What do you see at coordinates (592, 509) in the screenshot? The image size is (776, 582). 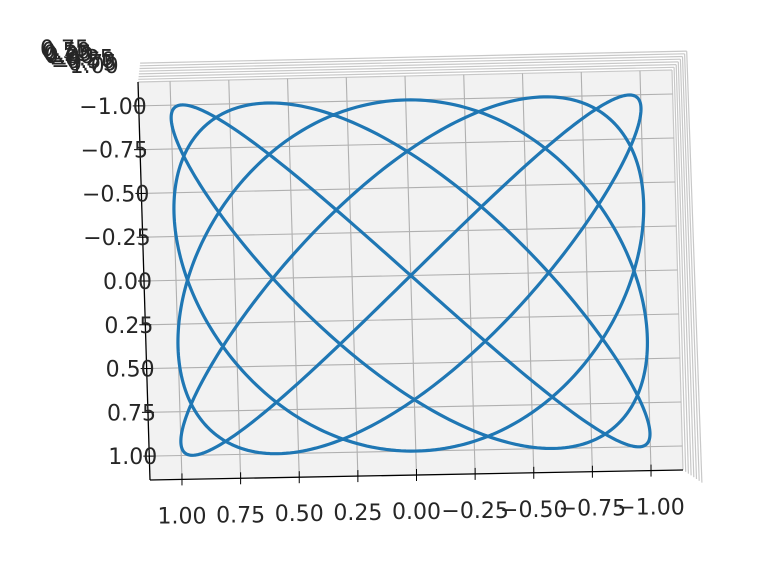 I see `x-tick-label: −0.75` at bounding box center [592, 509].